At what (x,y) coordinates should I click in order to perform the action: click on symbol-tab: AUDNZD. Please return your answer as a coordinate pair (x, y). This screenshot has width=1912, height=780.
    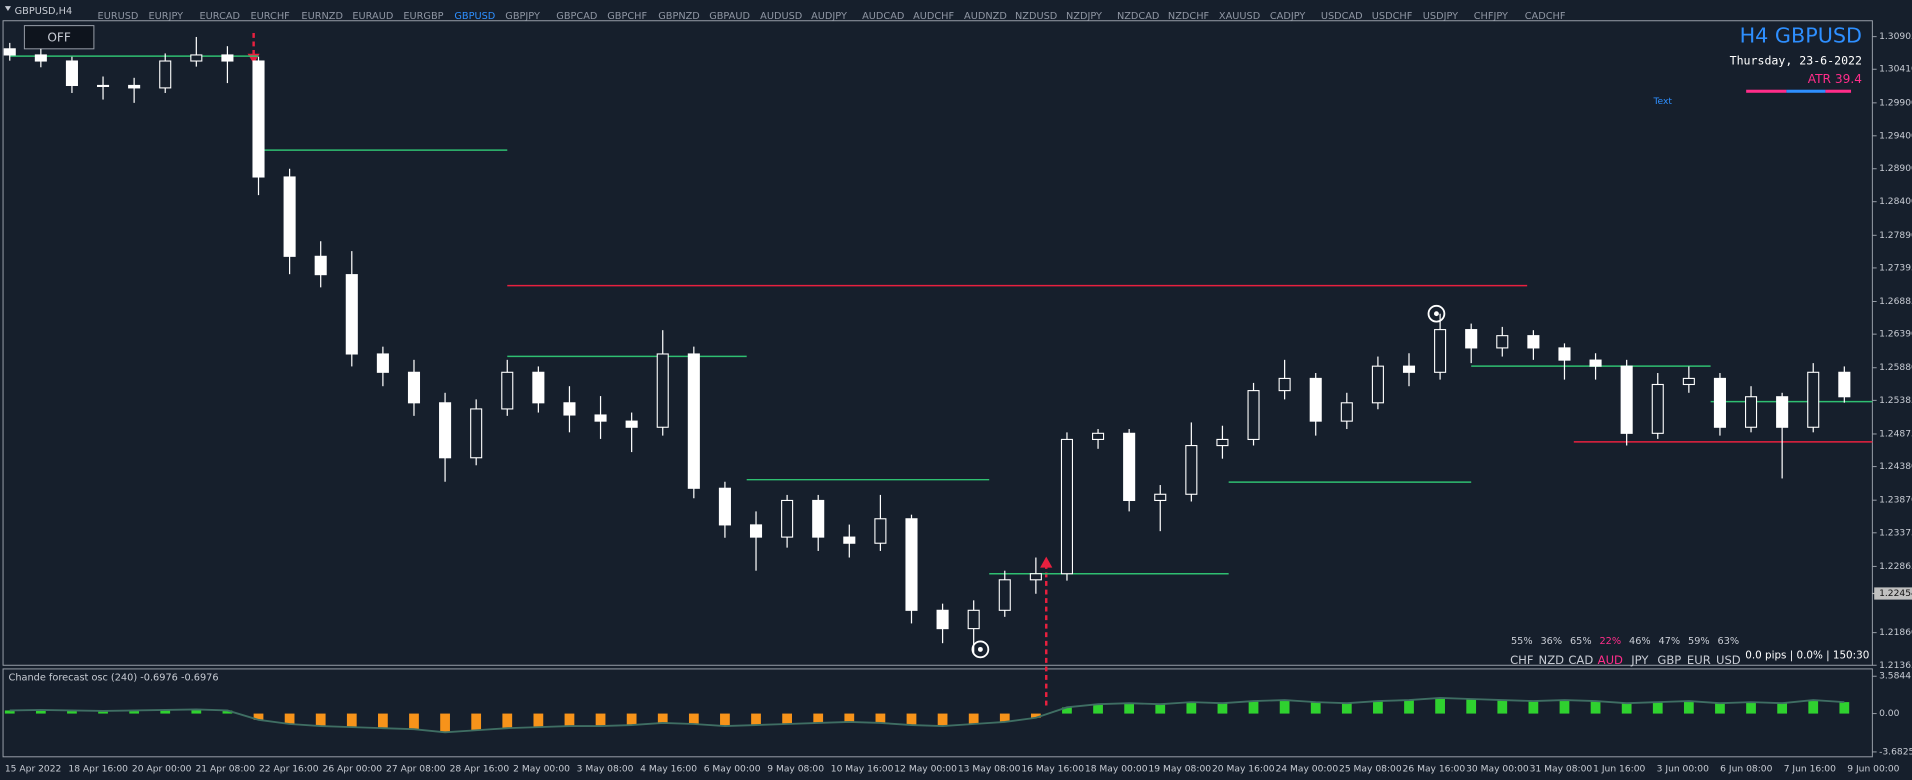
    Looking at the image, I should click on (985, 16).